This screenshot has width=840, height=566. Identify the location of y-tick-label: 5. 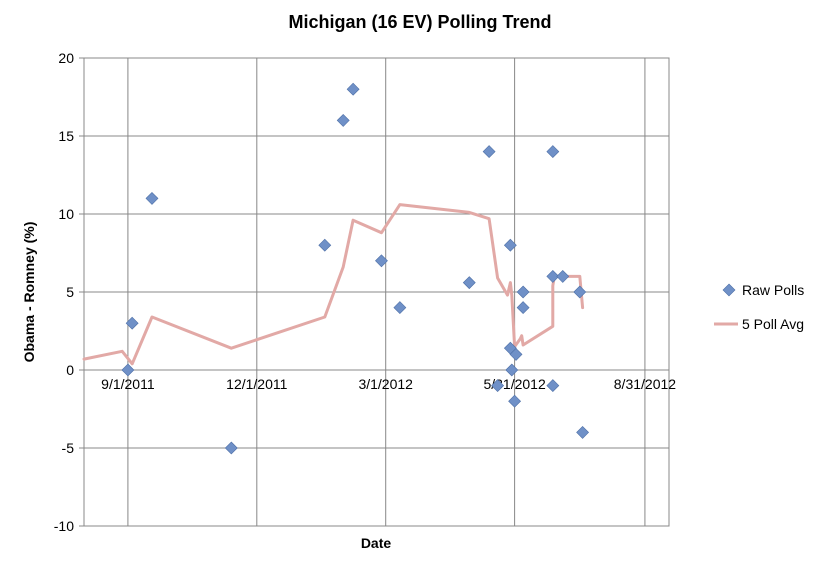
(70, 292).